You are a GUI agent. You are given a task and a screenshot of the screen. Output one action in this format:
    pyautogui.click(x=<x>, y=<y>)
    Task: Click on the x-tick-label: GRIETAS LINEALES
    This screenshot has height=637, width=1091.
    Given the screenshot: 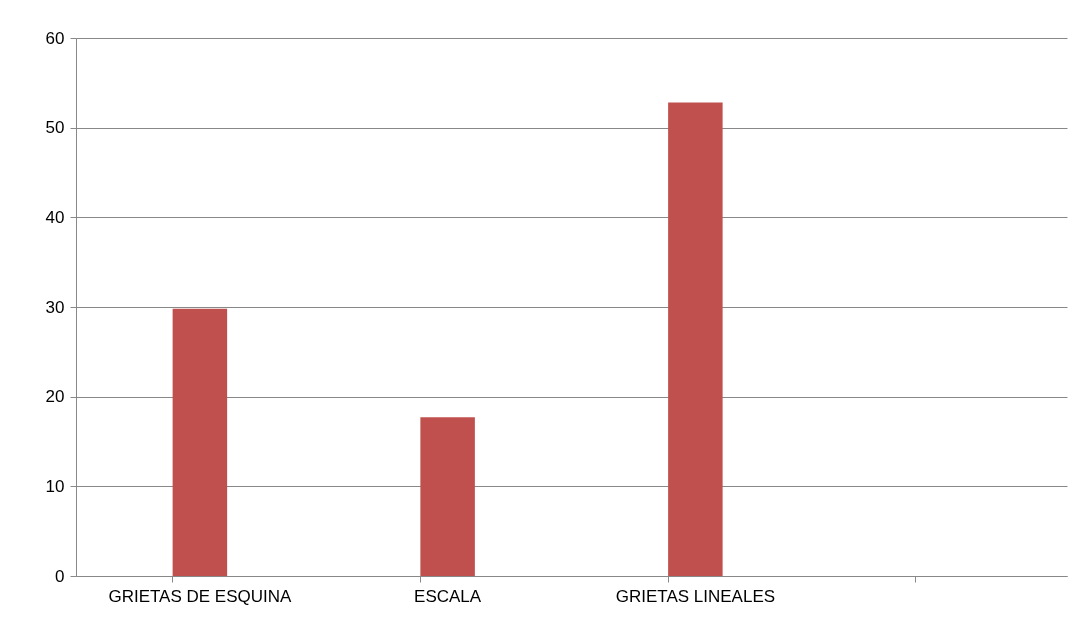 What is the action you would take?
    pyautogui.click(x=695, y=596)
    